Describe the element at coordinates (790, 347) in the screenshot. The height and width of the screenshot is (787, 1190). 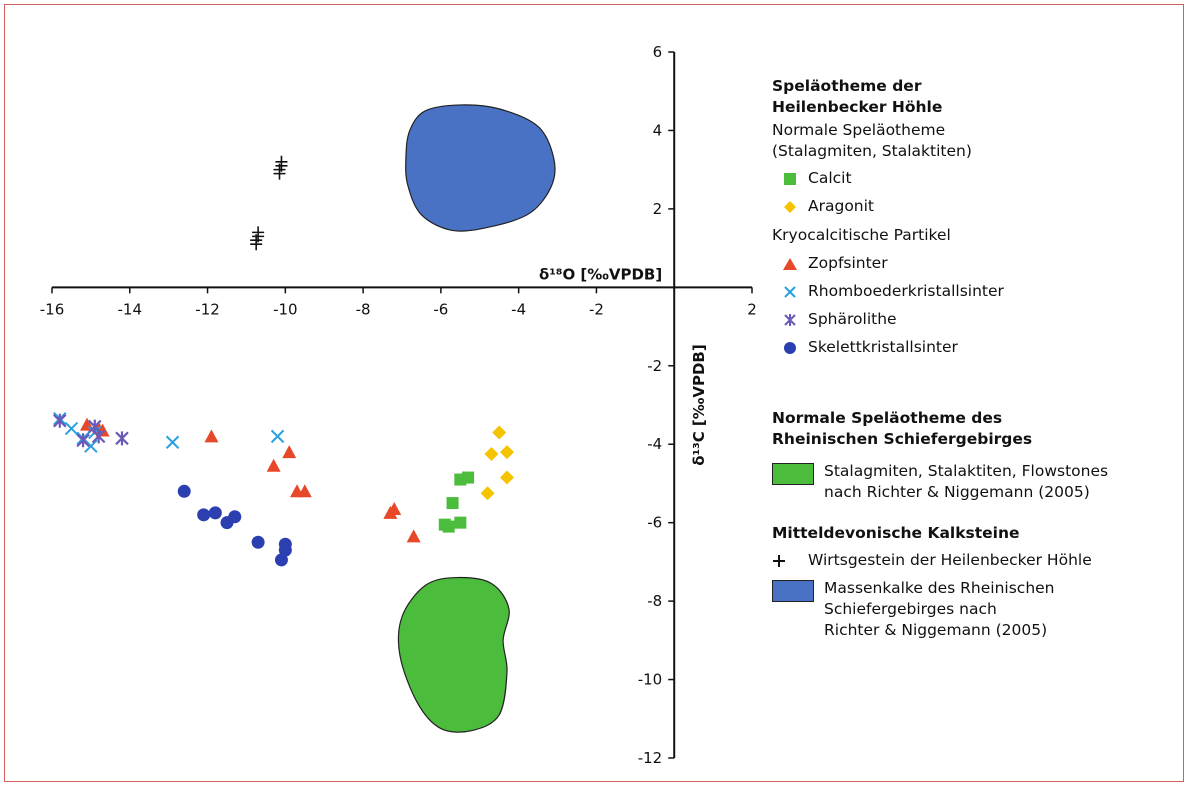
I see `circle-icon` at that location.